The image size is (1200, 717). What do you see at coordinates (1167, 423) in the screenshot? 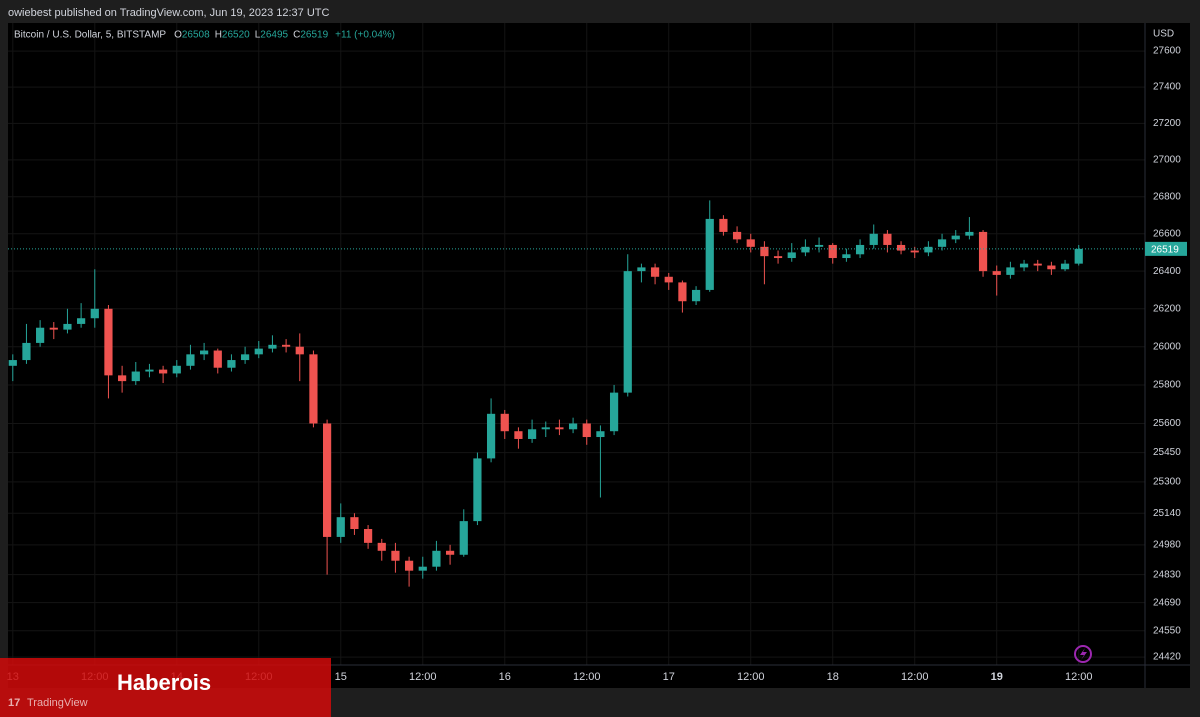
I see `y-tick-label: 25600` at bounding box center [1167, 423].